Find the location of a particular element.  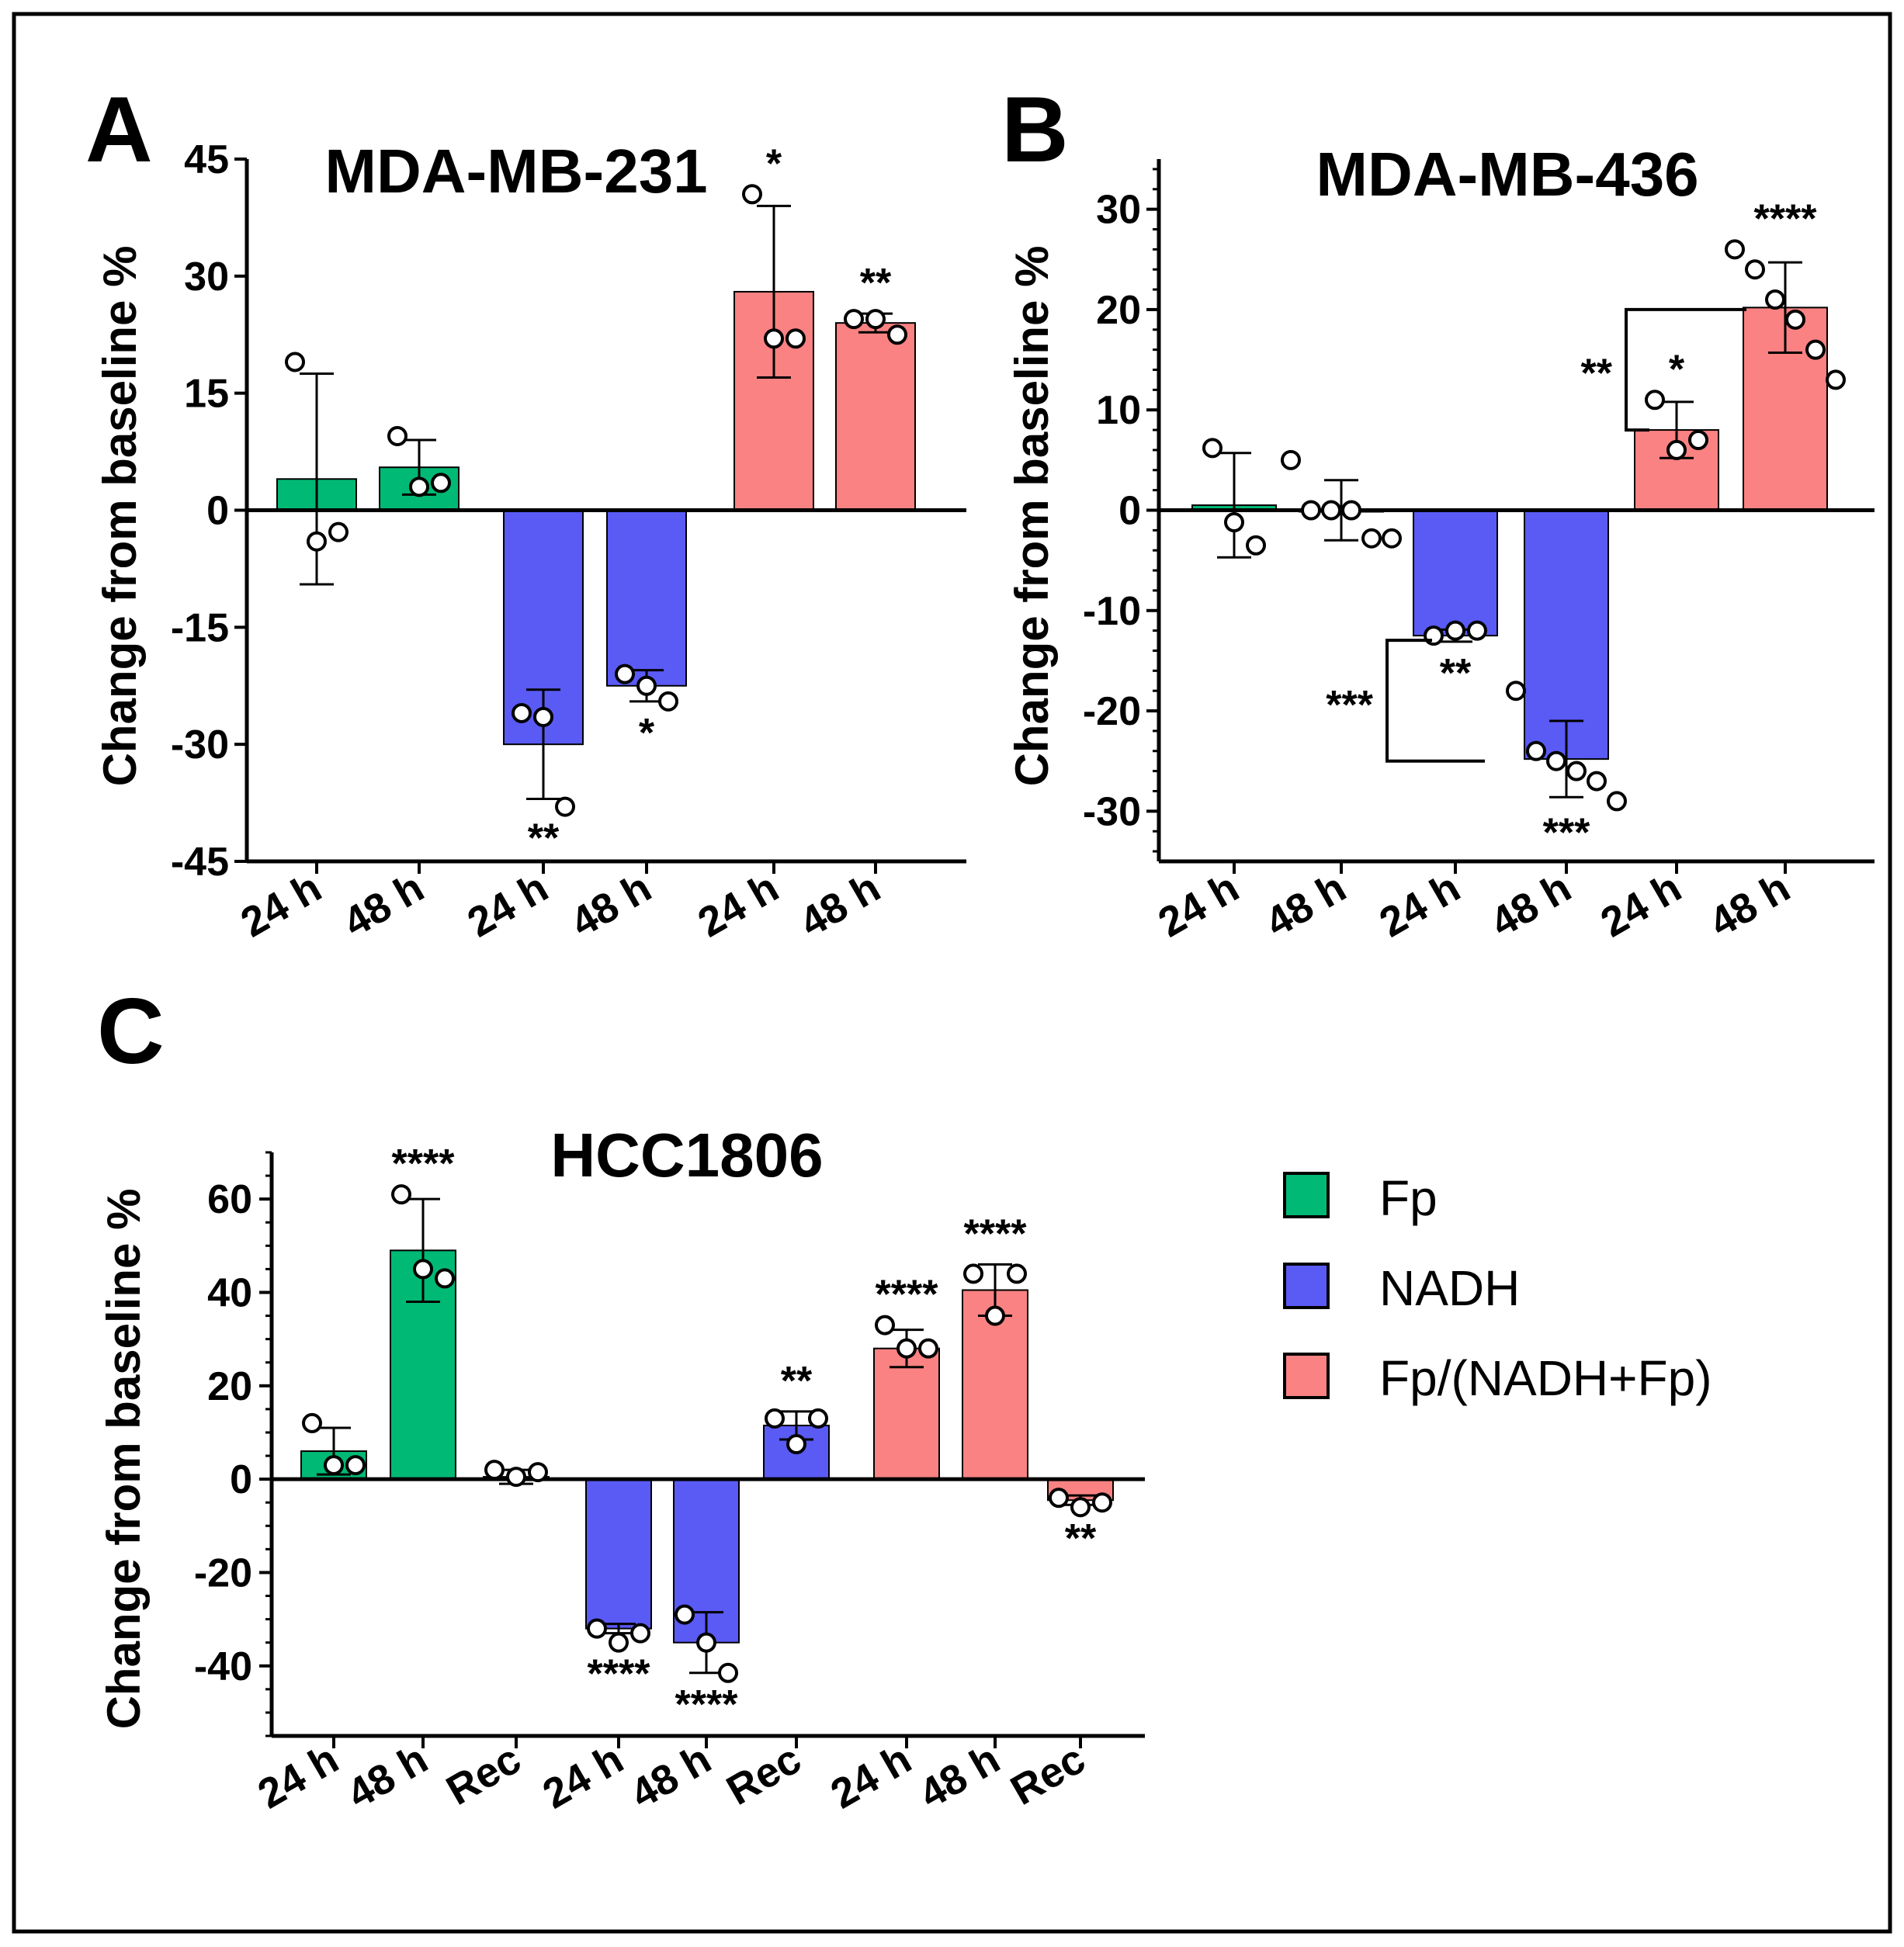

legend: Fp NADH Fp/(NADH+Fp) is located at coordinates (1497, 1288).